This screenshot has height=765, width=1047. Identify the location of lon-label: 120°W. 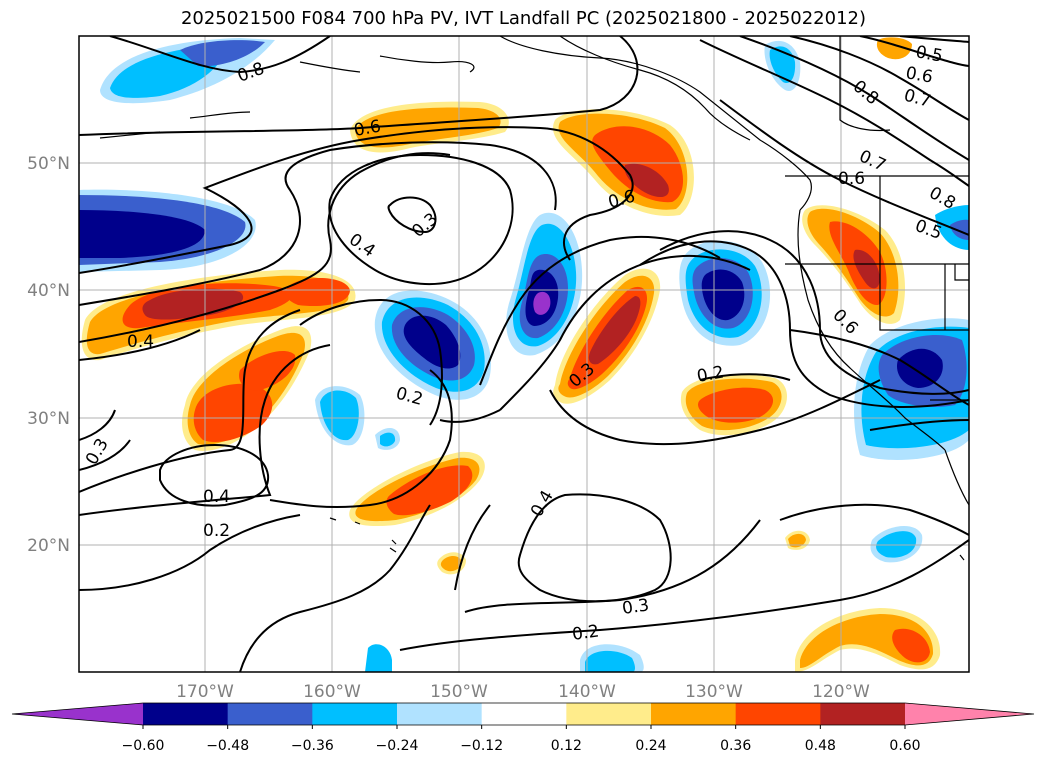
(841, 692).